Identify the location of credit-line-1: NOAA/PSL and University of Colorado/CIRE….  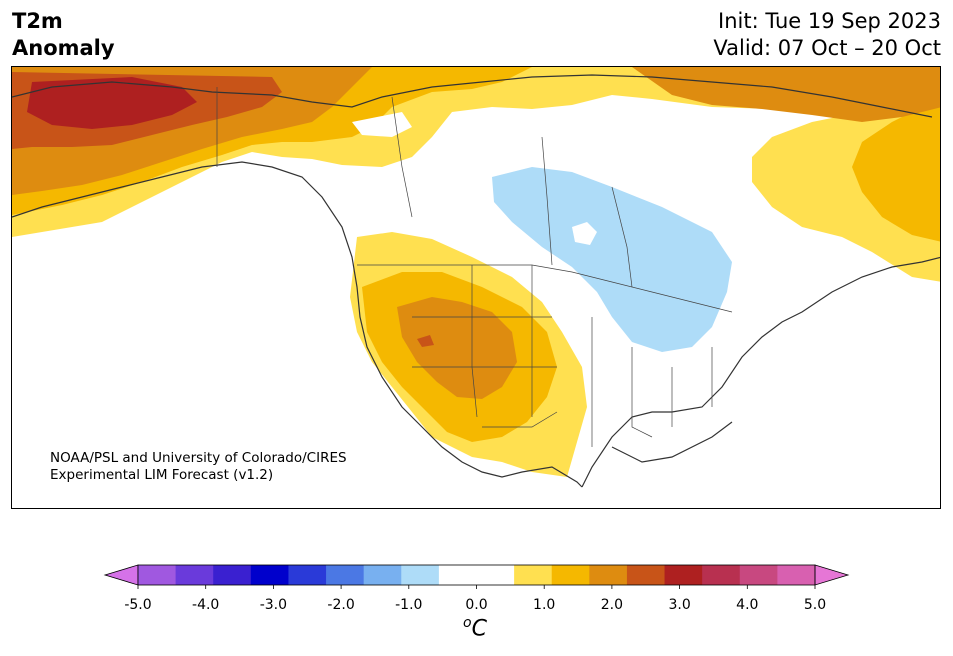
(198, 458).